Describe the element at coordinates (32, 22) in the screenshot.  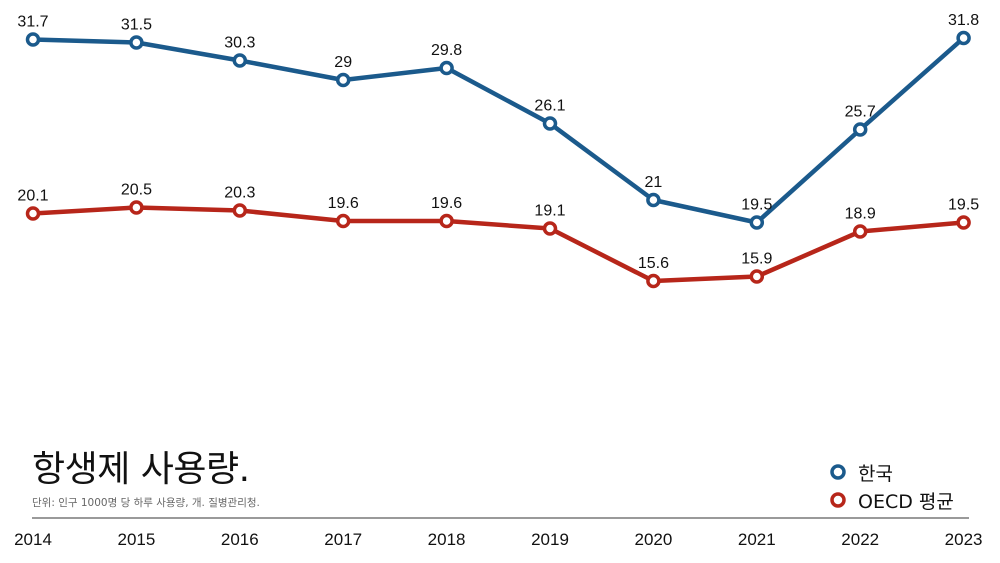
I see `data-label-korea-2014: 31.7` at that location.